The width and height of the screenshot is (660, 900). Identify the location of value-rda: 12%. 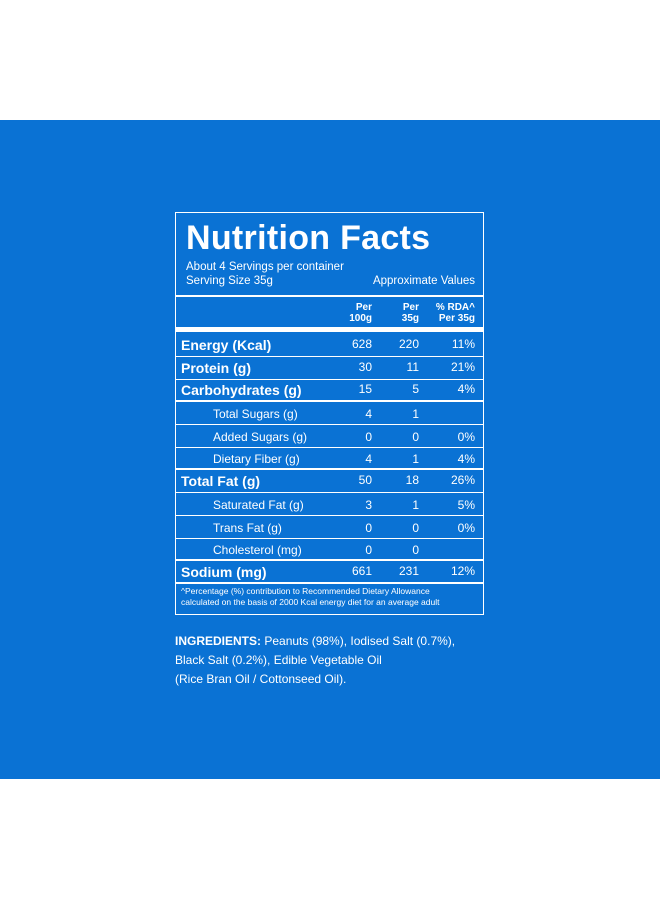
(462, 571).